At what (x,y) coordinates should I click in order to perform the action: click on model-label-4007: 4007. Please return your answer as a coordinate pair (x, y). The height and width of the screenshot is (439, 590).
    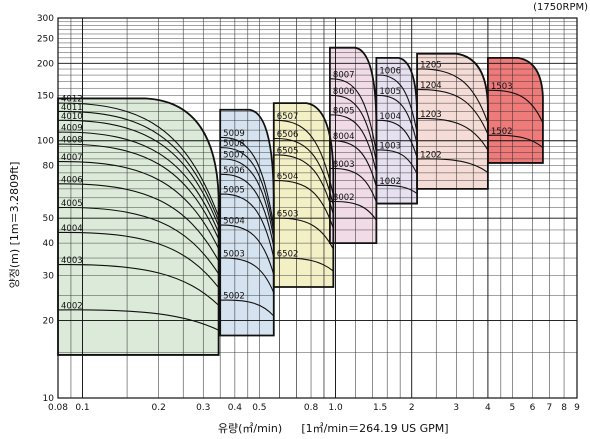
    Looking at the image, I should click on (72, 158).